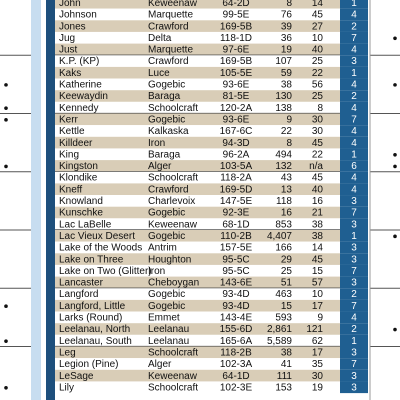 The image size is (400, 400). Describe the element at coordinates (287, 178) in the screenshot. I see `acres: 43` at that location.